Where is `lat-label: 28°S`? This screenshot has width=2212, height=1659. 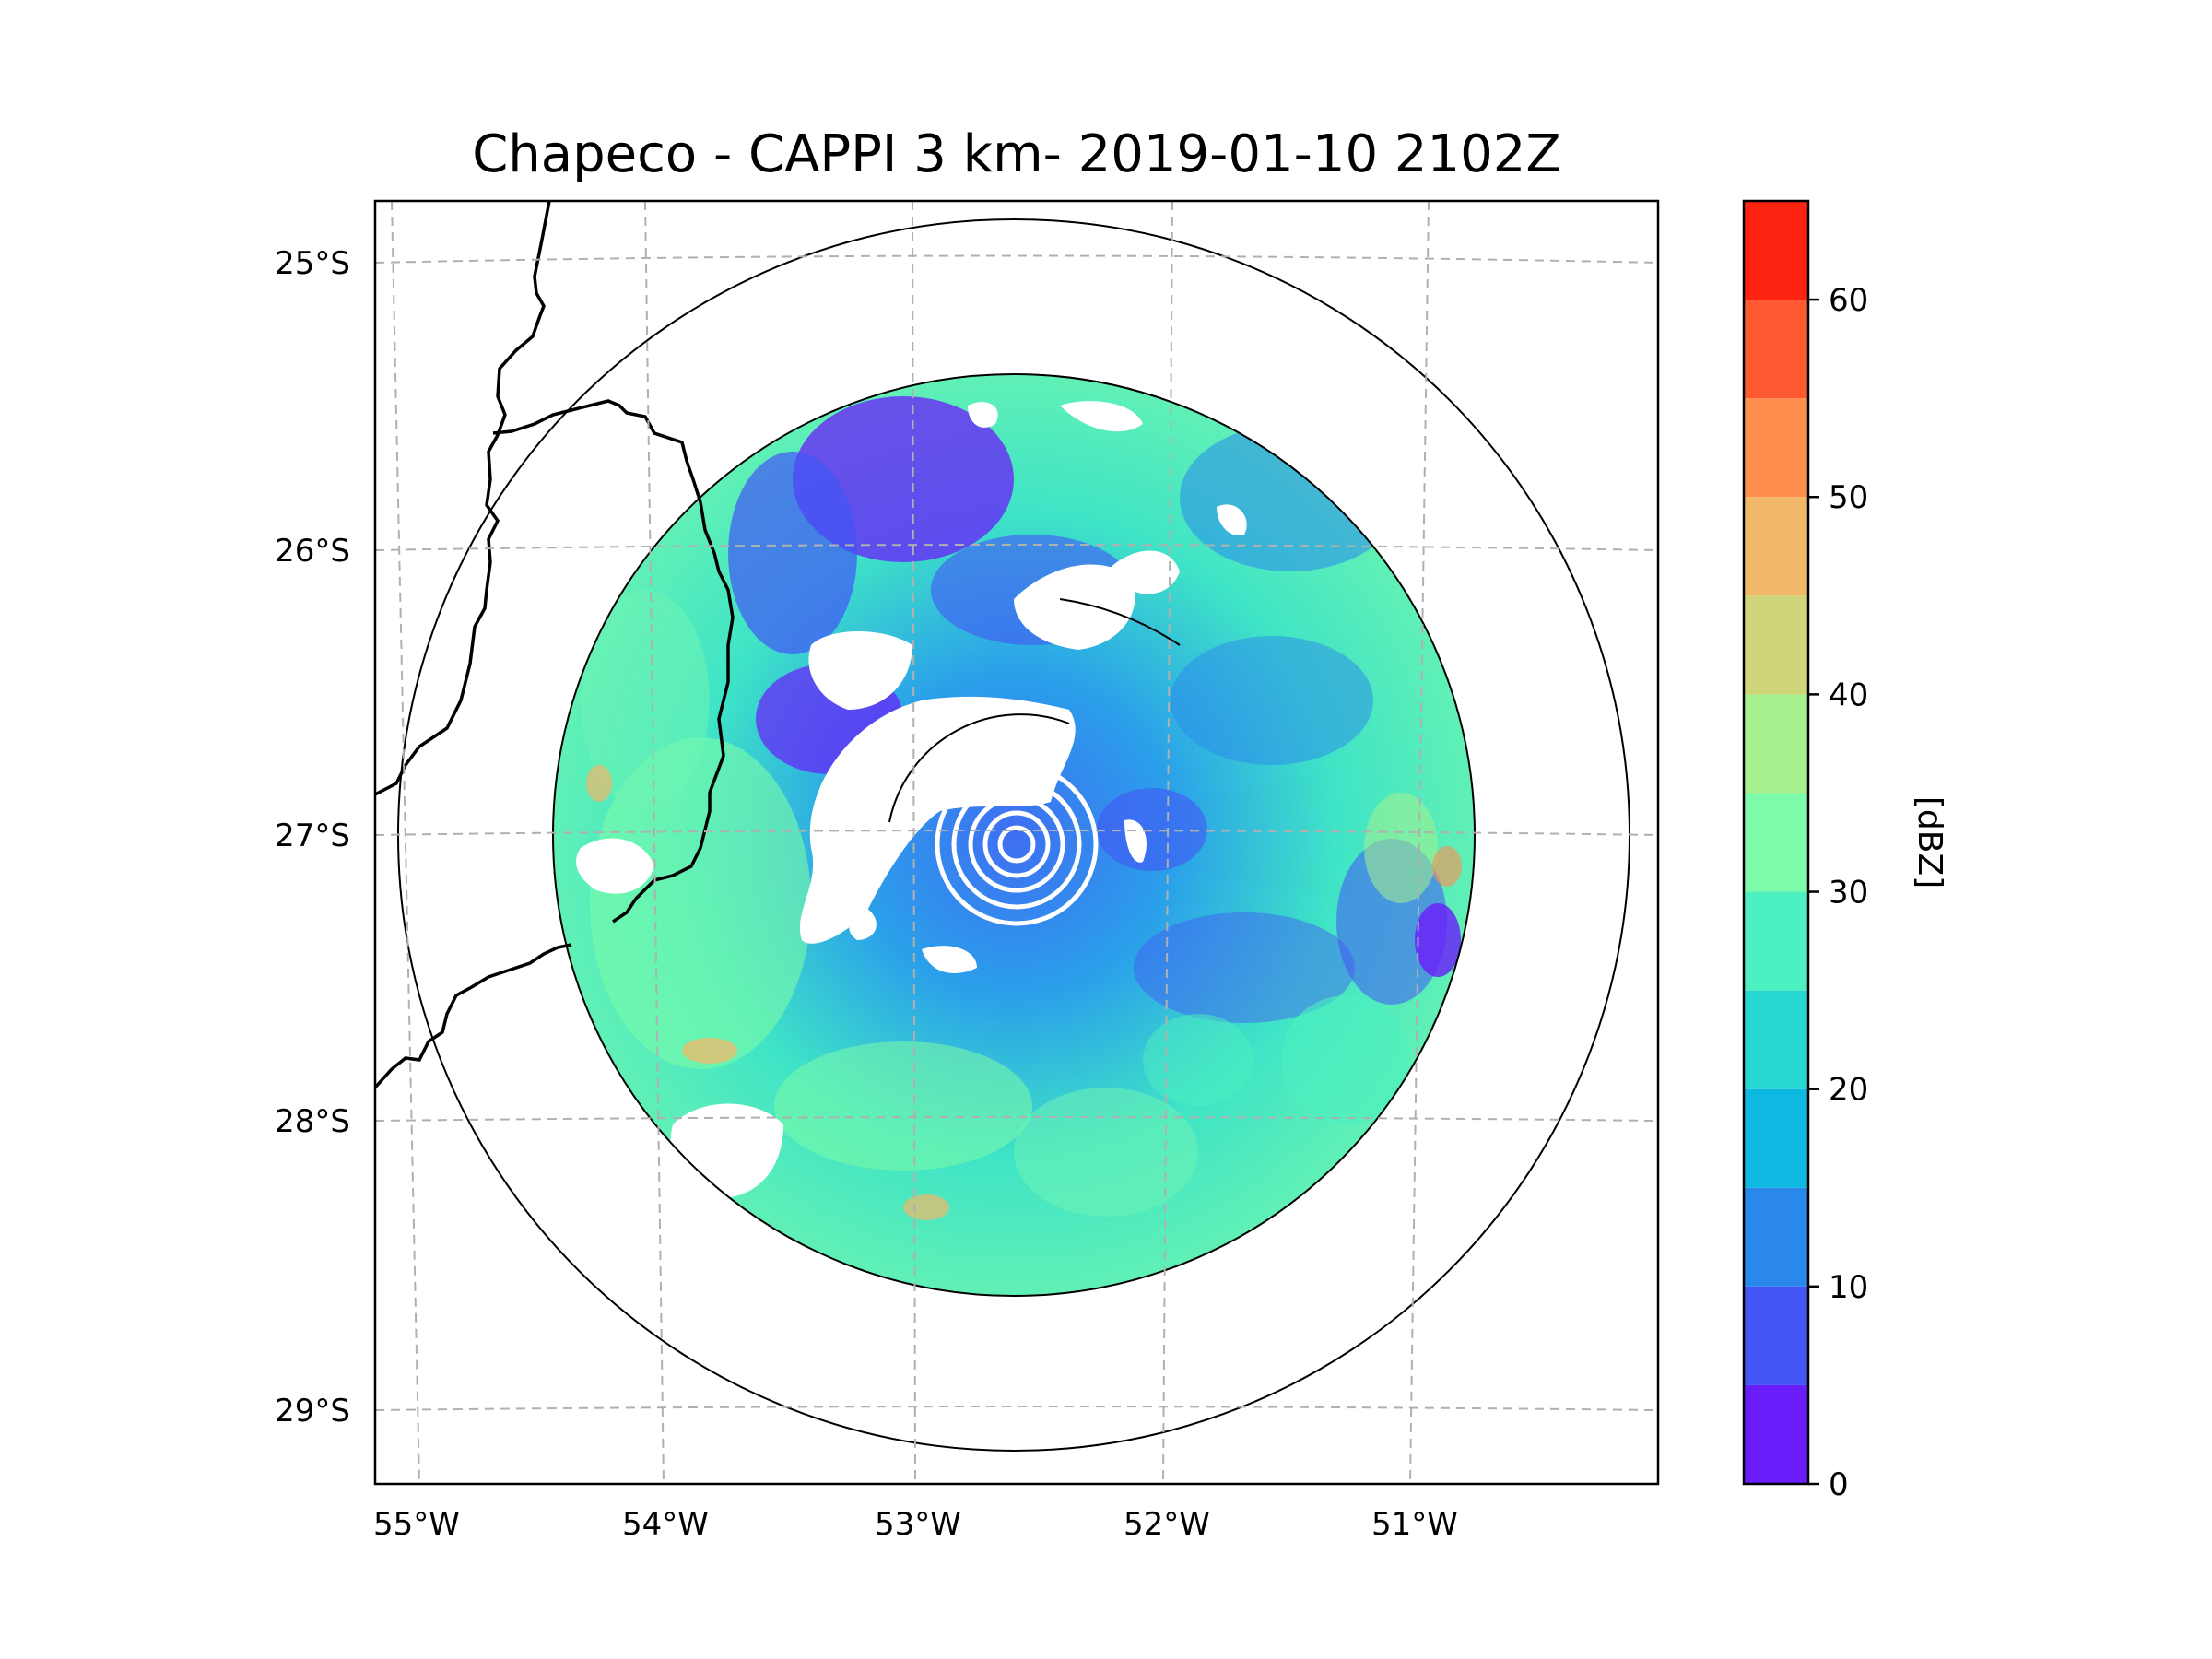 lat-label: 28°S is located at coordinates (312, 1121).